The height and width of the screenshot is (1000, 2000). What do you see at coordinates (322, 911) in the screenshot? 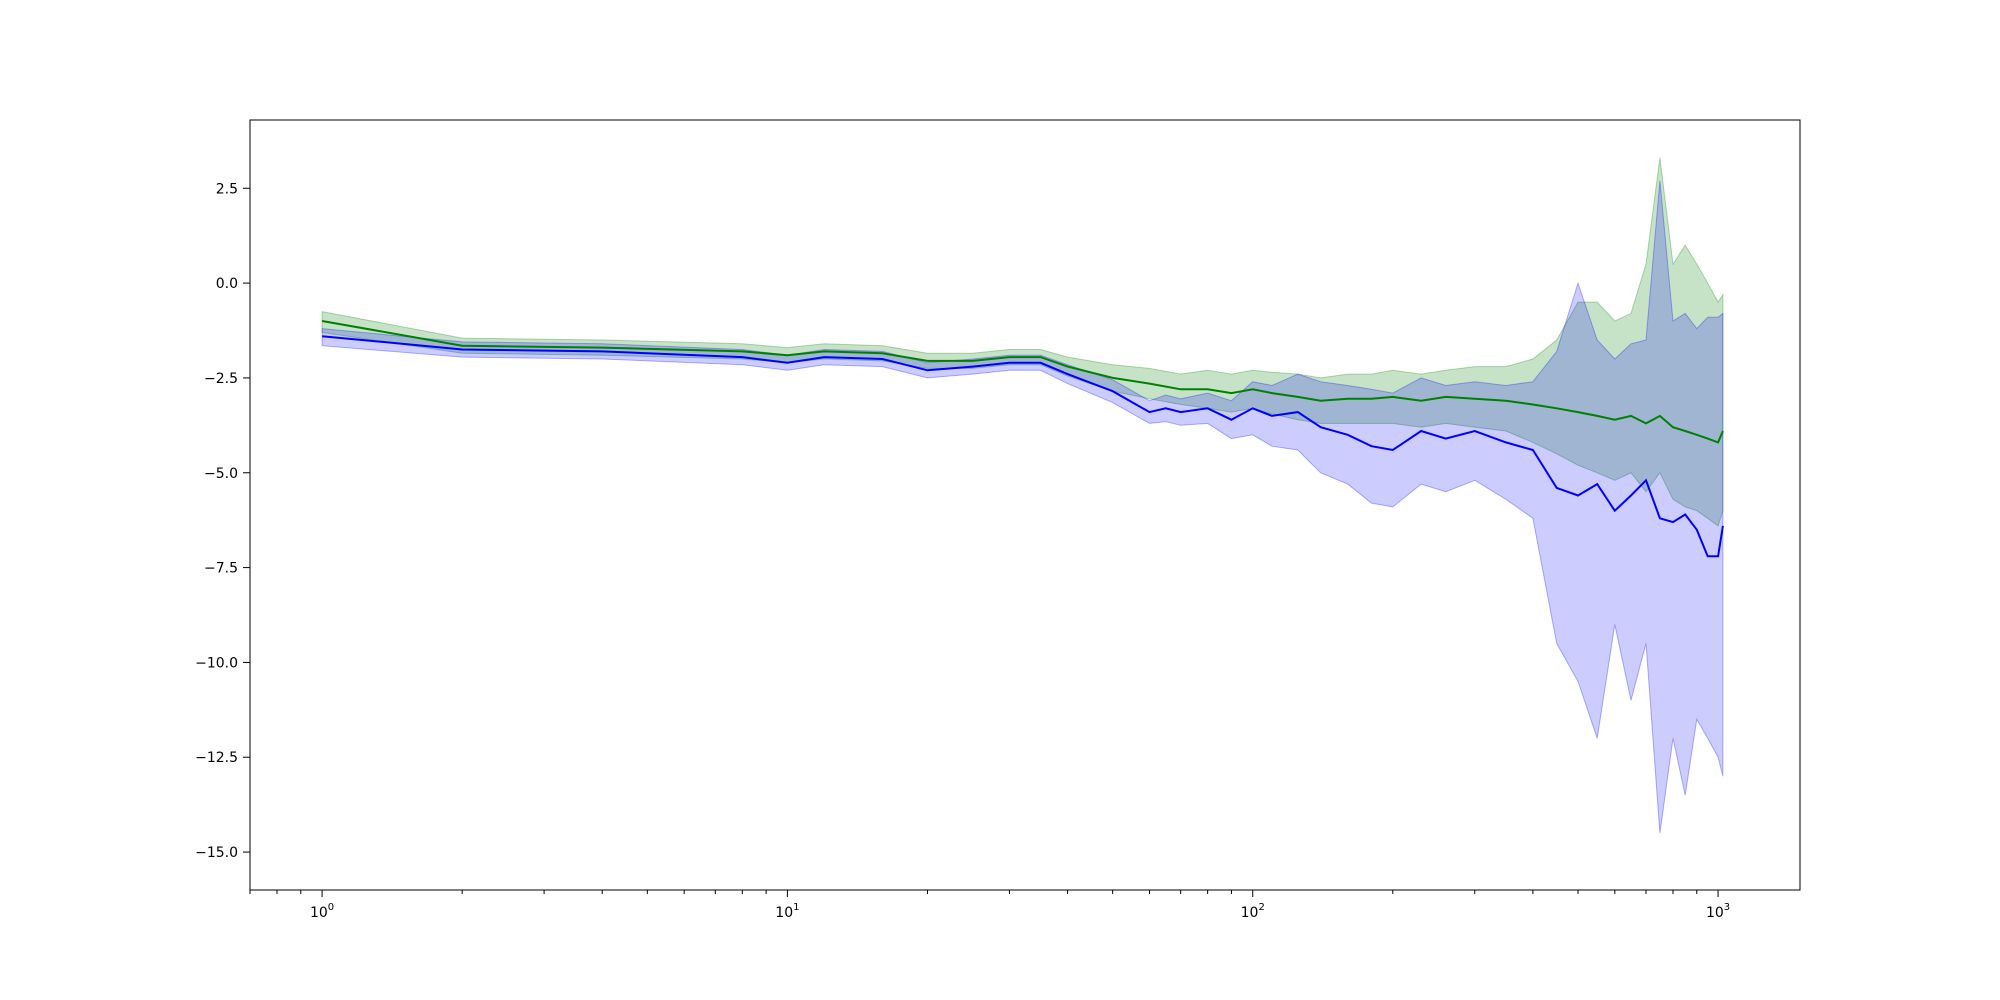
I see `x-tick-label: 10⁰` at bounding box center [322, 911].